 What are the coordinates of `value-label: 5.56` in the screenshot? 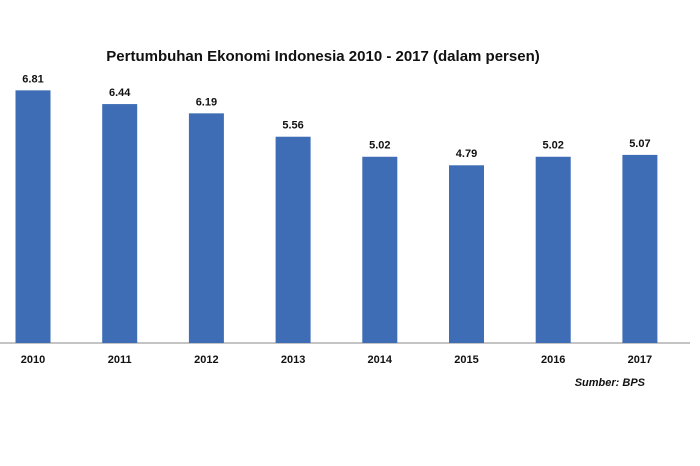 It's located at (292, 126).